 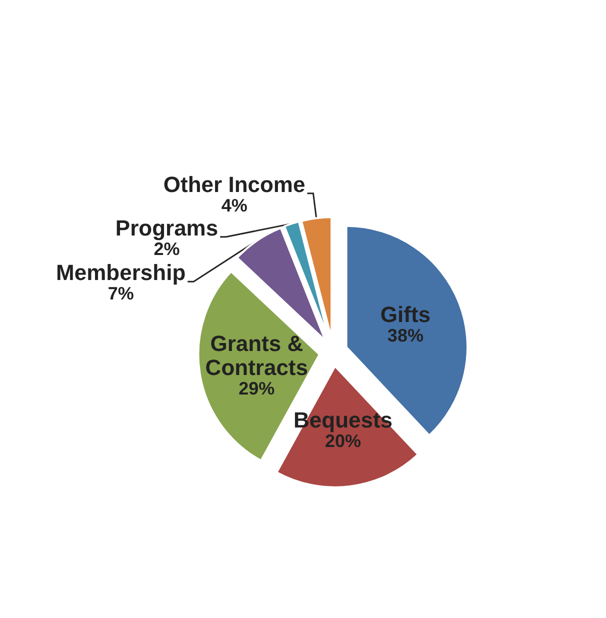 What do you see at coordinates (405, 315) in the screenshot?
I see `slice-label: Gifts` at bounding box center [405, 315].